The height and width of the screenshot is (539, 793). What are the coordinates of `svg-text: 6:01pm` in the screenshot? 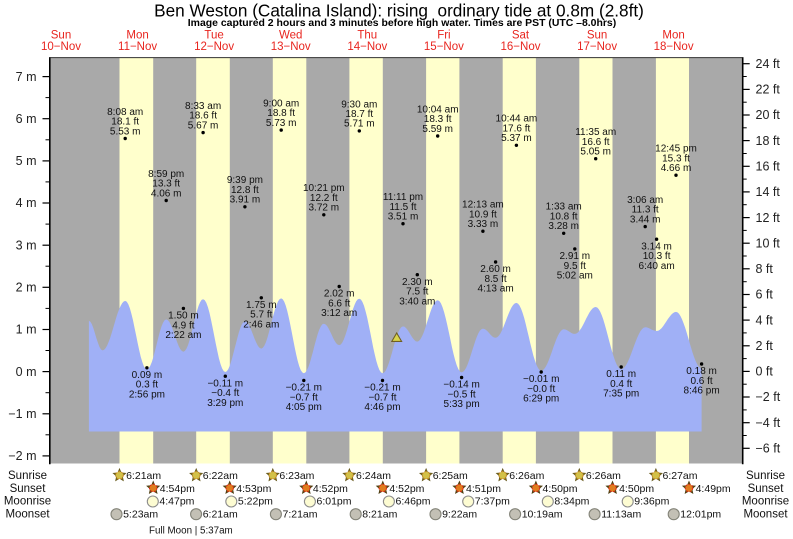 It's located at (334, 502).